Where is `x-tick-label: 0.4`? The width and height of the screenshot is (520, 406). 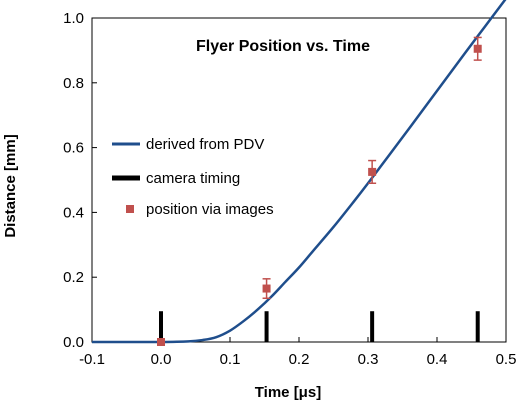
x-tick-label: 0.4 is located at coordinates (437, 359).